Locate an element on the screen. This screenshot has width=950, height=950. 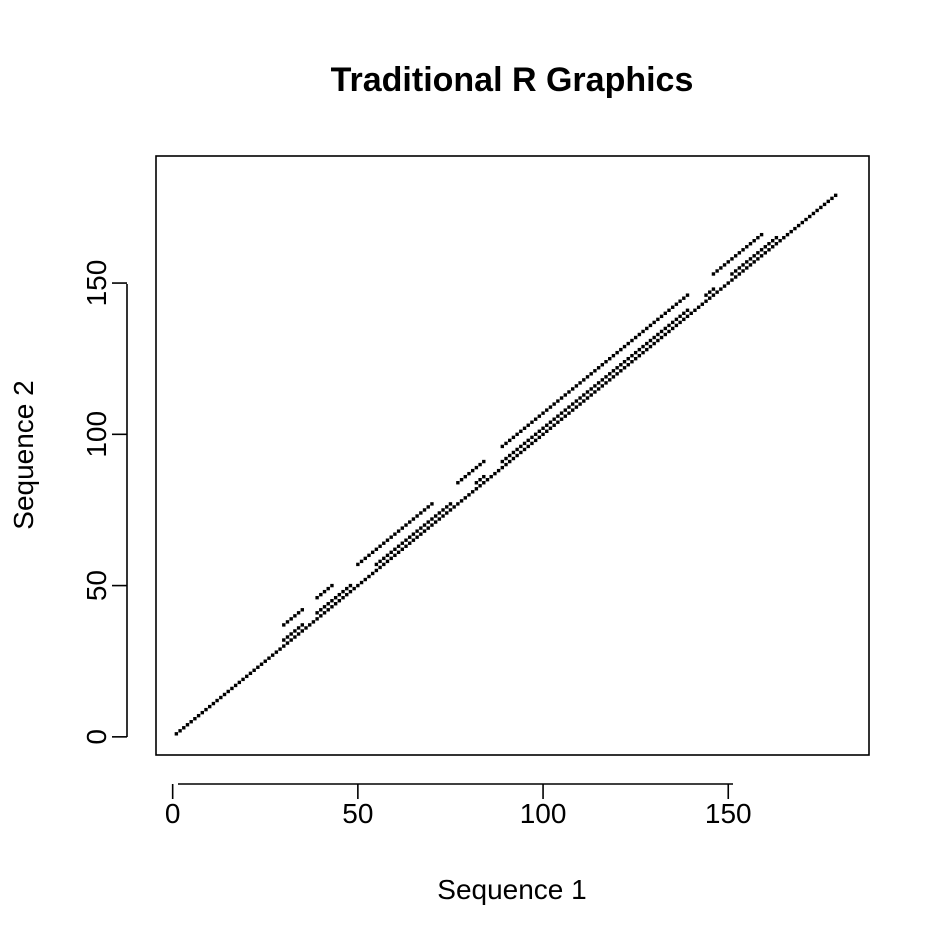
y-axis-ticks: 0 50 100 150 is located at coordinates (104, 502).